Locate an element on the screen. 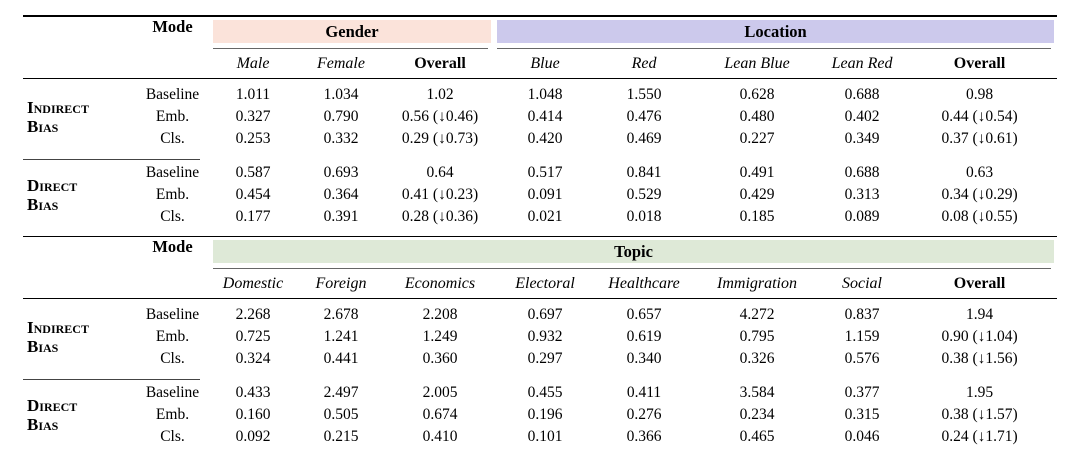 This screenshot has width=1080, height=456. value-cell: 0.234 is located at coordinates (757, 414).